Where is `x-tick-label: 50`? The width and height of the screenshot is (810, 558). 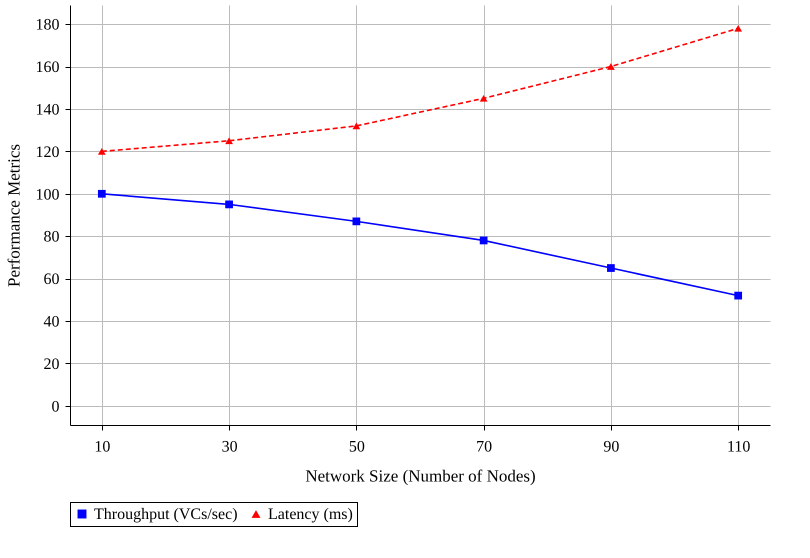 x-tick-label: 50 is located at coordinates (356, 447).